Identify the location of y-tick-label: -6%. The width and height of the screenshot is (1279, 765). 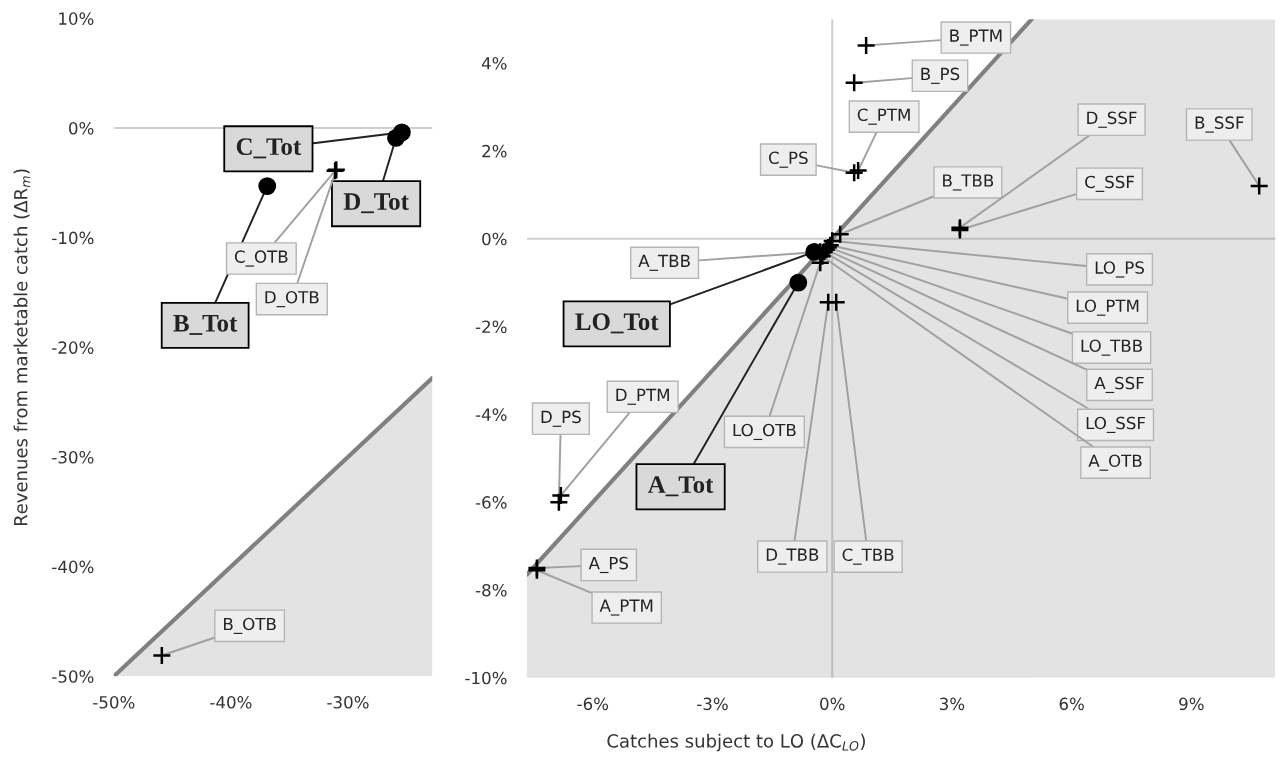
(491, 502).